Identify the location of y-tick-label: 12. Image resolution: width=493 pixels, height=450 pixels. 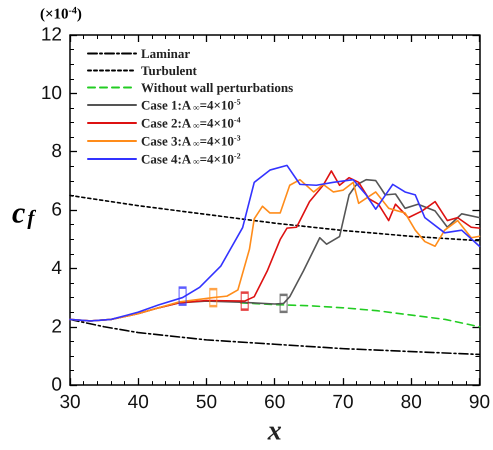
(51, 35).